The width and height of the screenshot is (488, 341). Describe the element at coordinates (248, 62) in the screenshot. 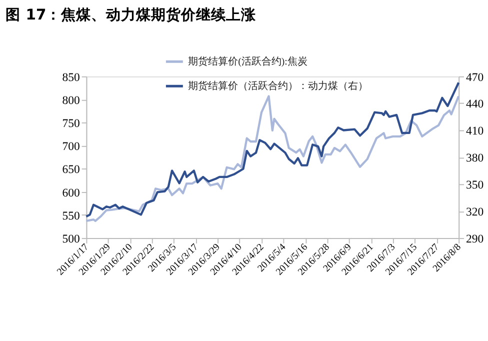

I see `legend-label: 期货结算价(活跃合约):焦炭` at that location.